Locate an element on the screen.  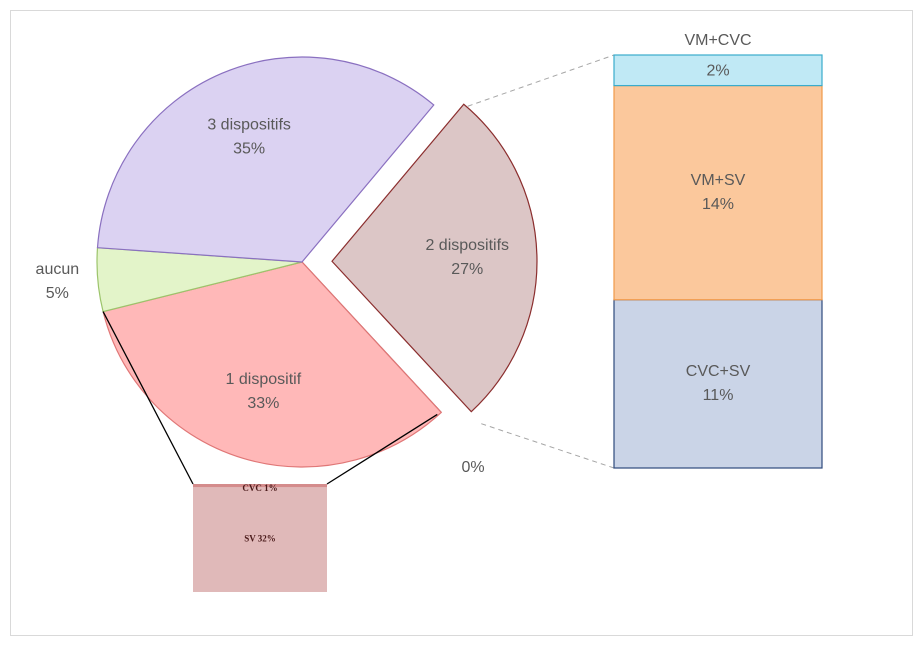
segment-value-label: 1% is located at coordinates (271, 488).